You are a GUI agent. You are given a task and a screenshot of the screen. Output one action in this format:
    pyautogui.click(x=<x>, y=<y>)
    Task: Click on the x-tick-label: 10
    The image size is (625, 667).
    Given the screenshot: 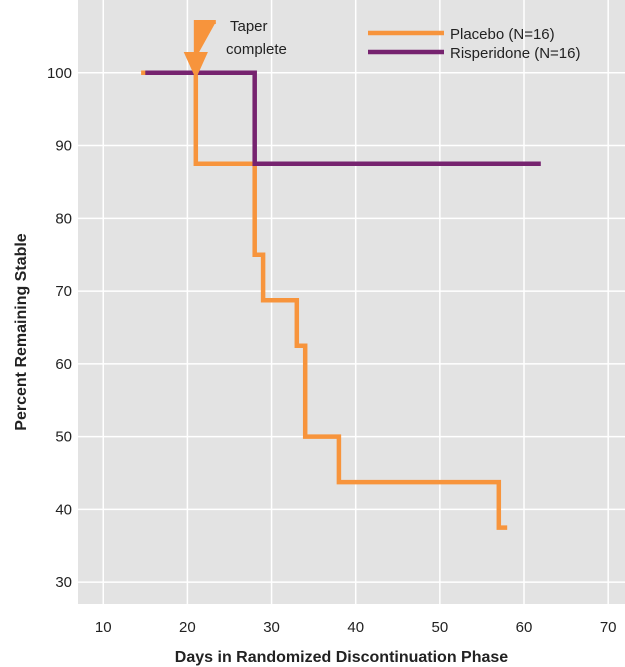 What is the action you would take?
    pyautogui.click(x=103, y=627)
    